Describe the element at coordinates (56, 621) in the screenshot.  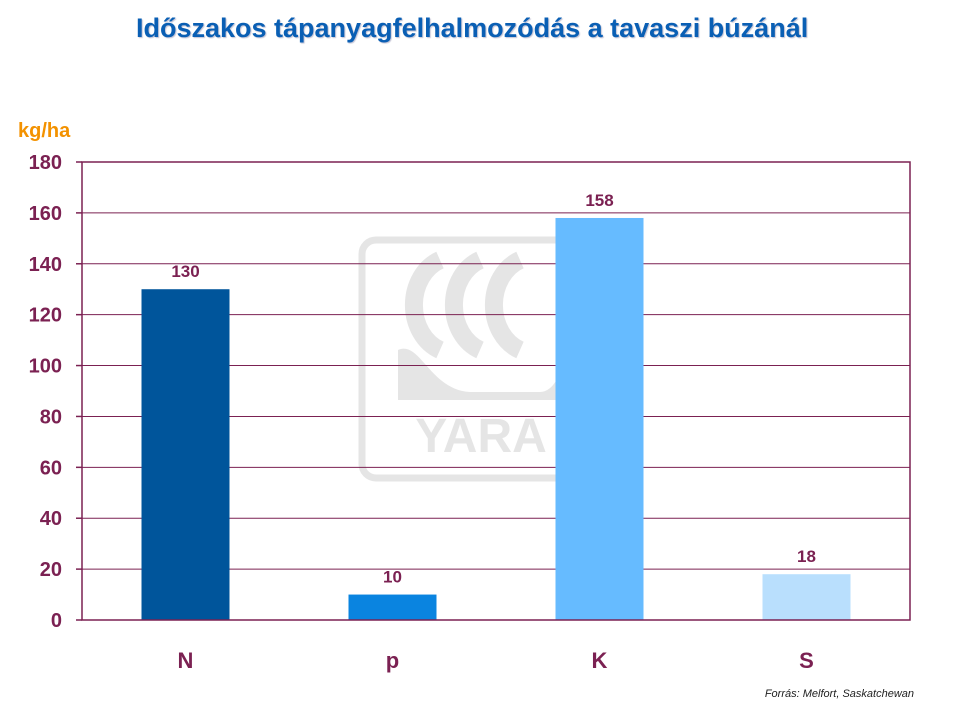
I see `y-tick-label: 0` at that location.